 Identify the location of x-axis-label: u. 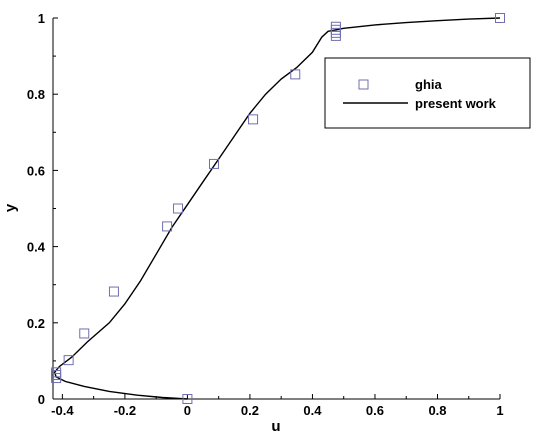
(275, 425).